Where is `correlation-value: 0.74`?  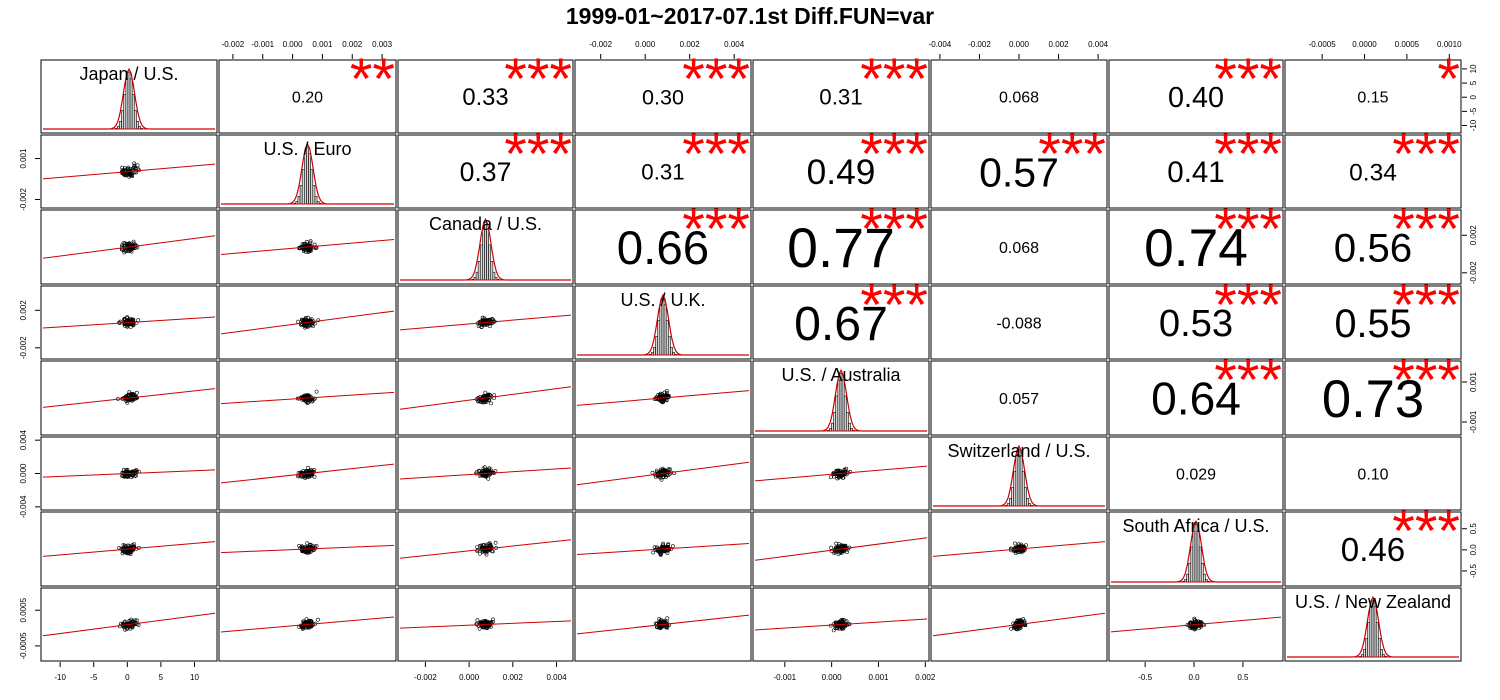 correlation-value: 0.74 is located at coordinates (1196, 248).